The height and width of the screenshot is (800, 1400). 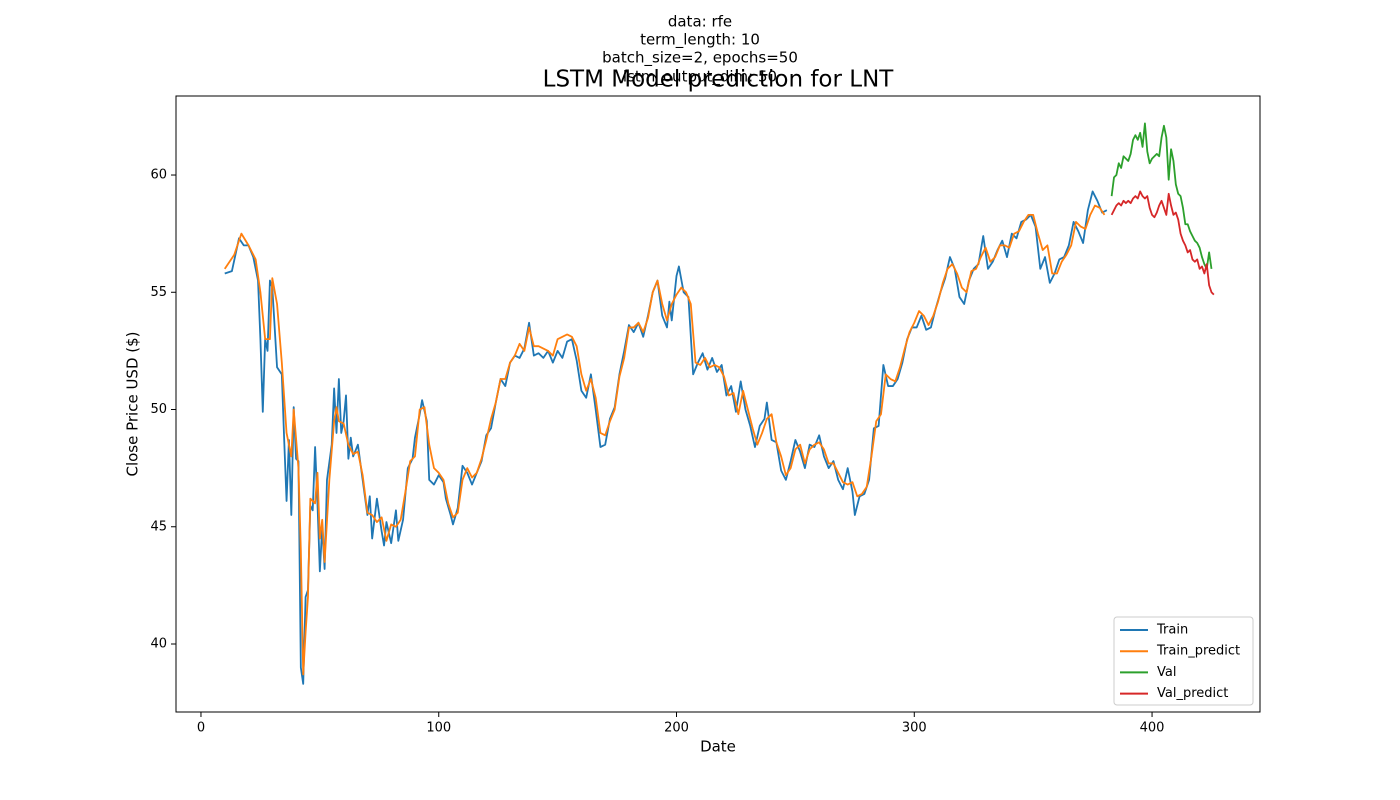 I want to click on legend-label: Train, so click(x=1172, y=630).